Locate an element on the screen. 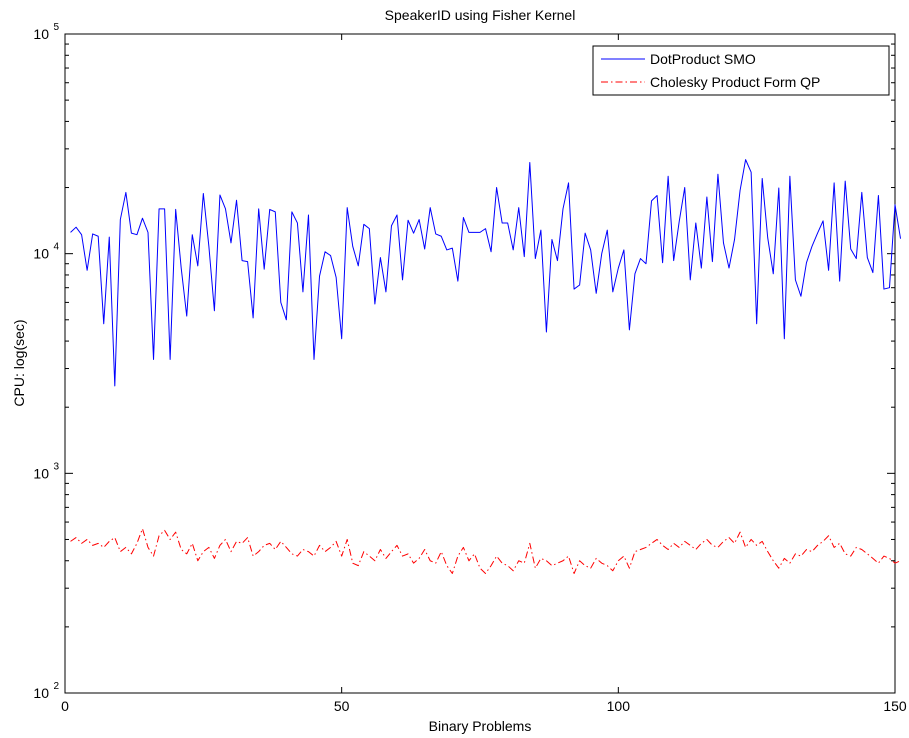 The image size is (909, 738). y-tick-exponent: 4 is located at coordinates (56, 247).